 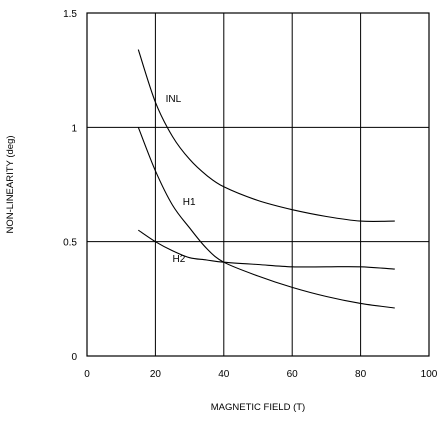 What do you see at coordinates (429, 374) in the screenshot?
I see `x-tick-label: 100` at bounding box center [429, 374].